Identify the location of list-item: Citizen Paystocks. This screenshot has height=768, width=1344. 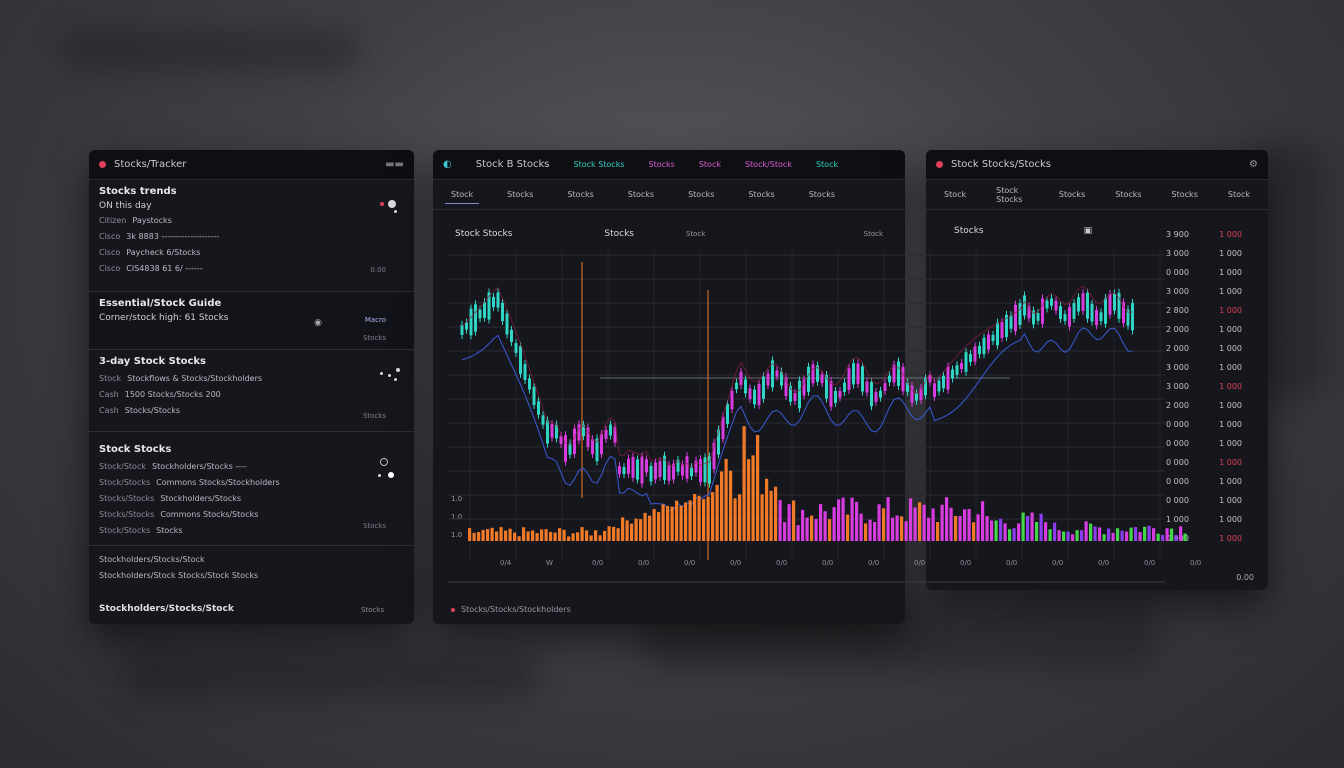
(251, 221).